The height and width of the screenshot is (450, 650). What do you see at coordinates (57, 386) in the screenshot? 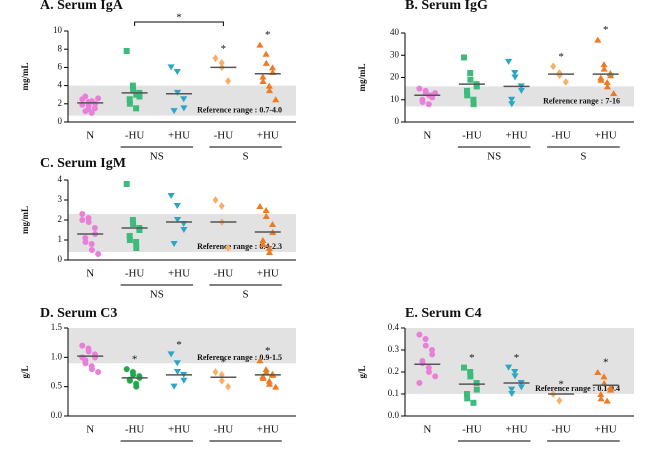
I see `y-tick-label: 0.5` at bounding box center [57, 386].